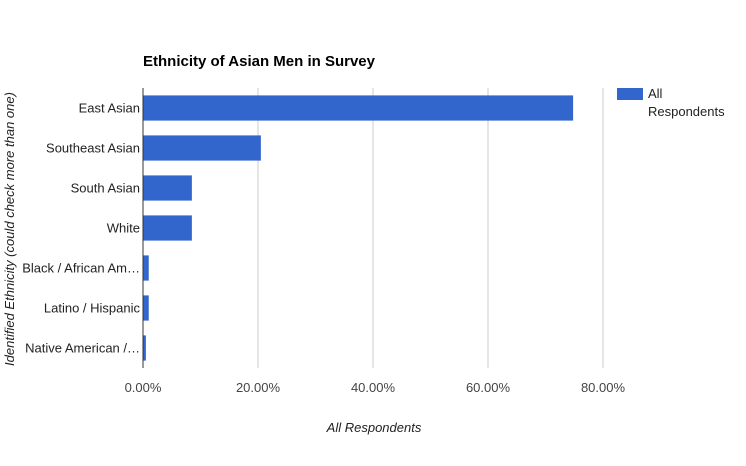 The height and width of the screenshot is (466, 746). I want to click on x-tick-label: 20.00%, so click(258, 387).